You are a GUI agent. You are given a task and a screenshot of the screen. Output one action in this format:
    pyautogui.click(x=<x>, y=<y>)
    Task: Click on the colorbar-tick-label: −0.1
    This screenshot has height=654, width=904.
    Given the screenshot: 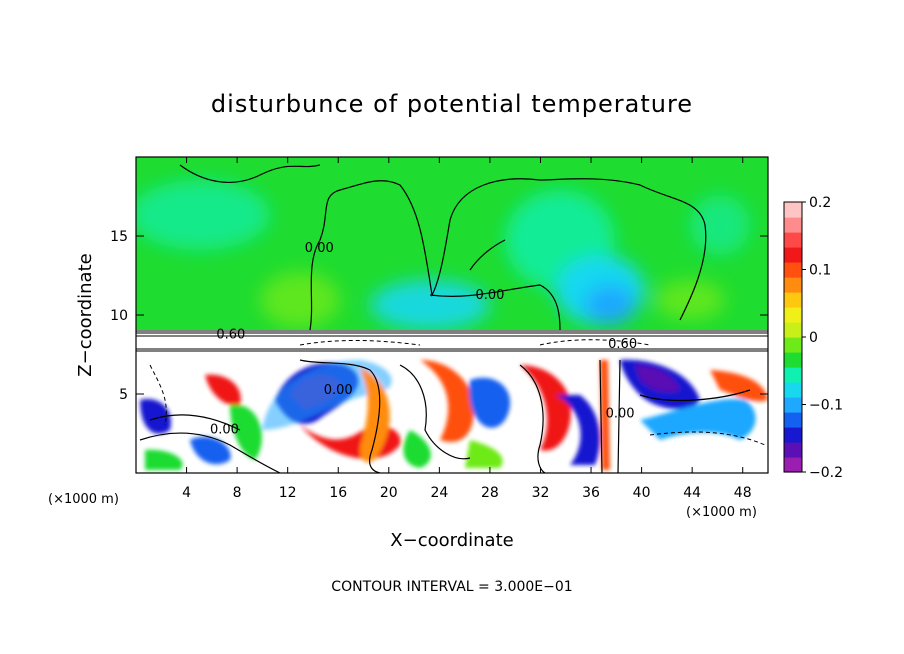 What is the action you would take?
    pyautogui.click(x=826, y=406)
    